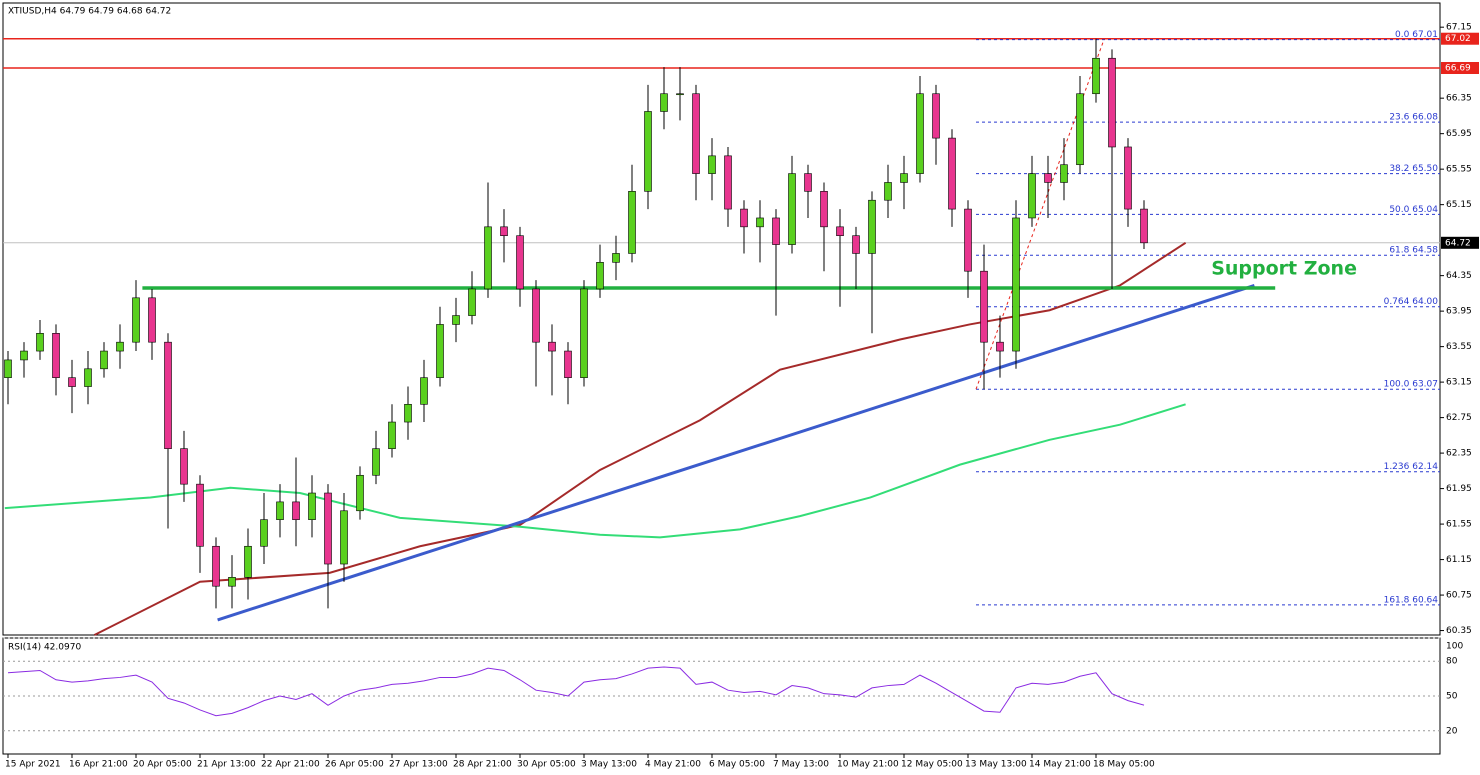  What do you see at coordinates (1459, 312) in the screenshot?
I see `y-tick-label: 63.95` at bounding box center [1459, 312].